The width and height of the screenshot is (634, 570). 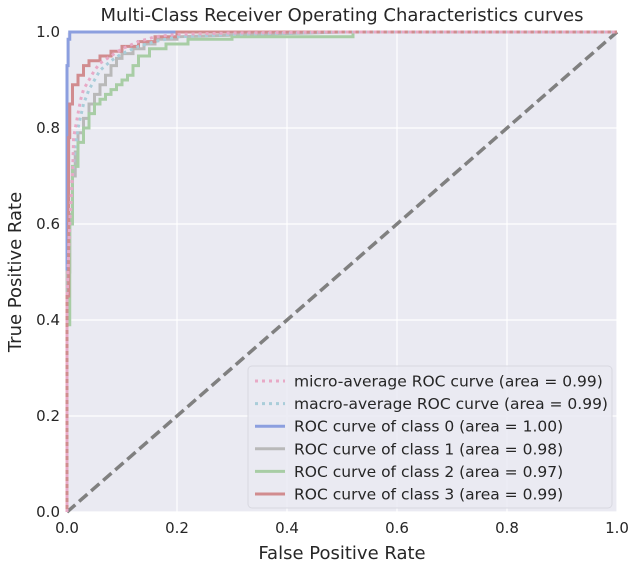 What do you see at coordinates (397, 528) in the screenshot?
I see `x-tick-label: 0.6` at bounding box center [397, 528].